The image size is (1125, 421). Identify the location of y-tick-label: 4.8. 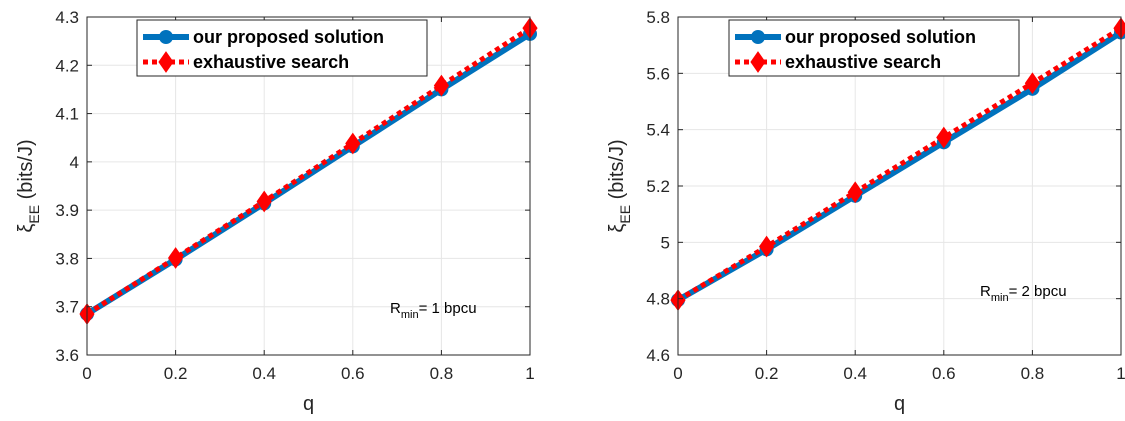
(658, 299).